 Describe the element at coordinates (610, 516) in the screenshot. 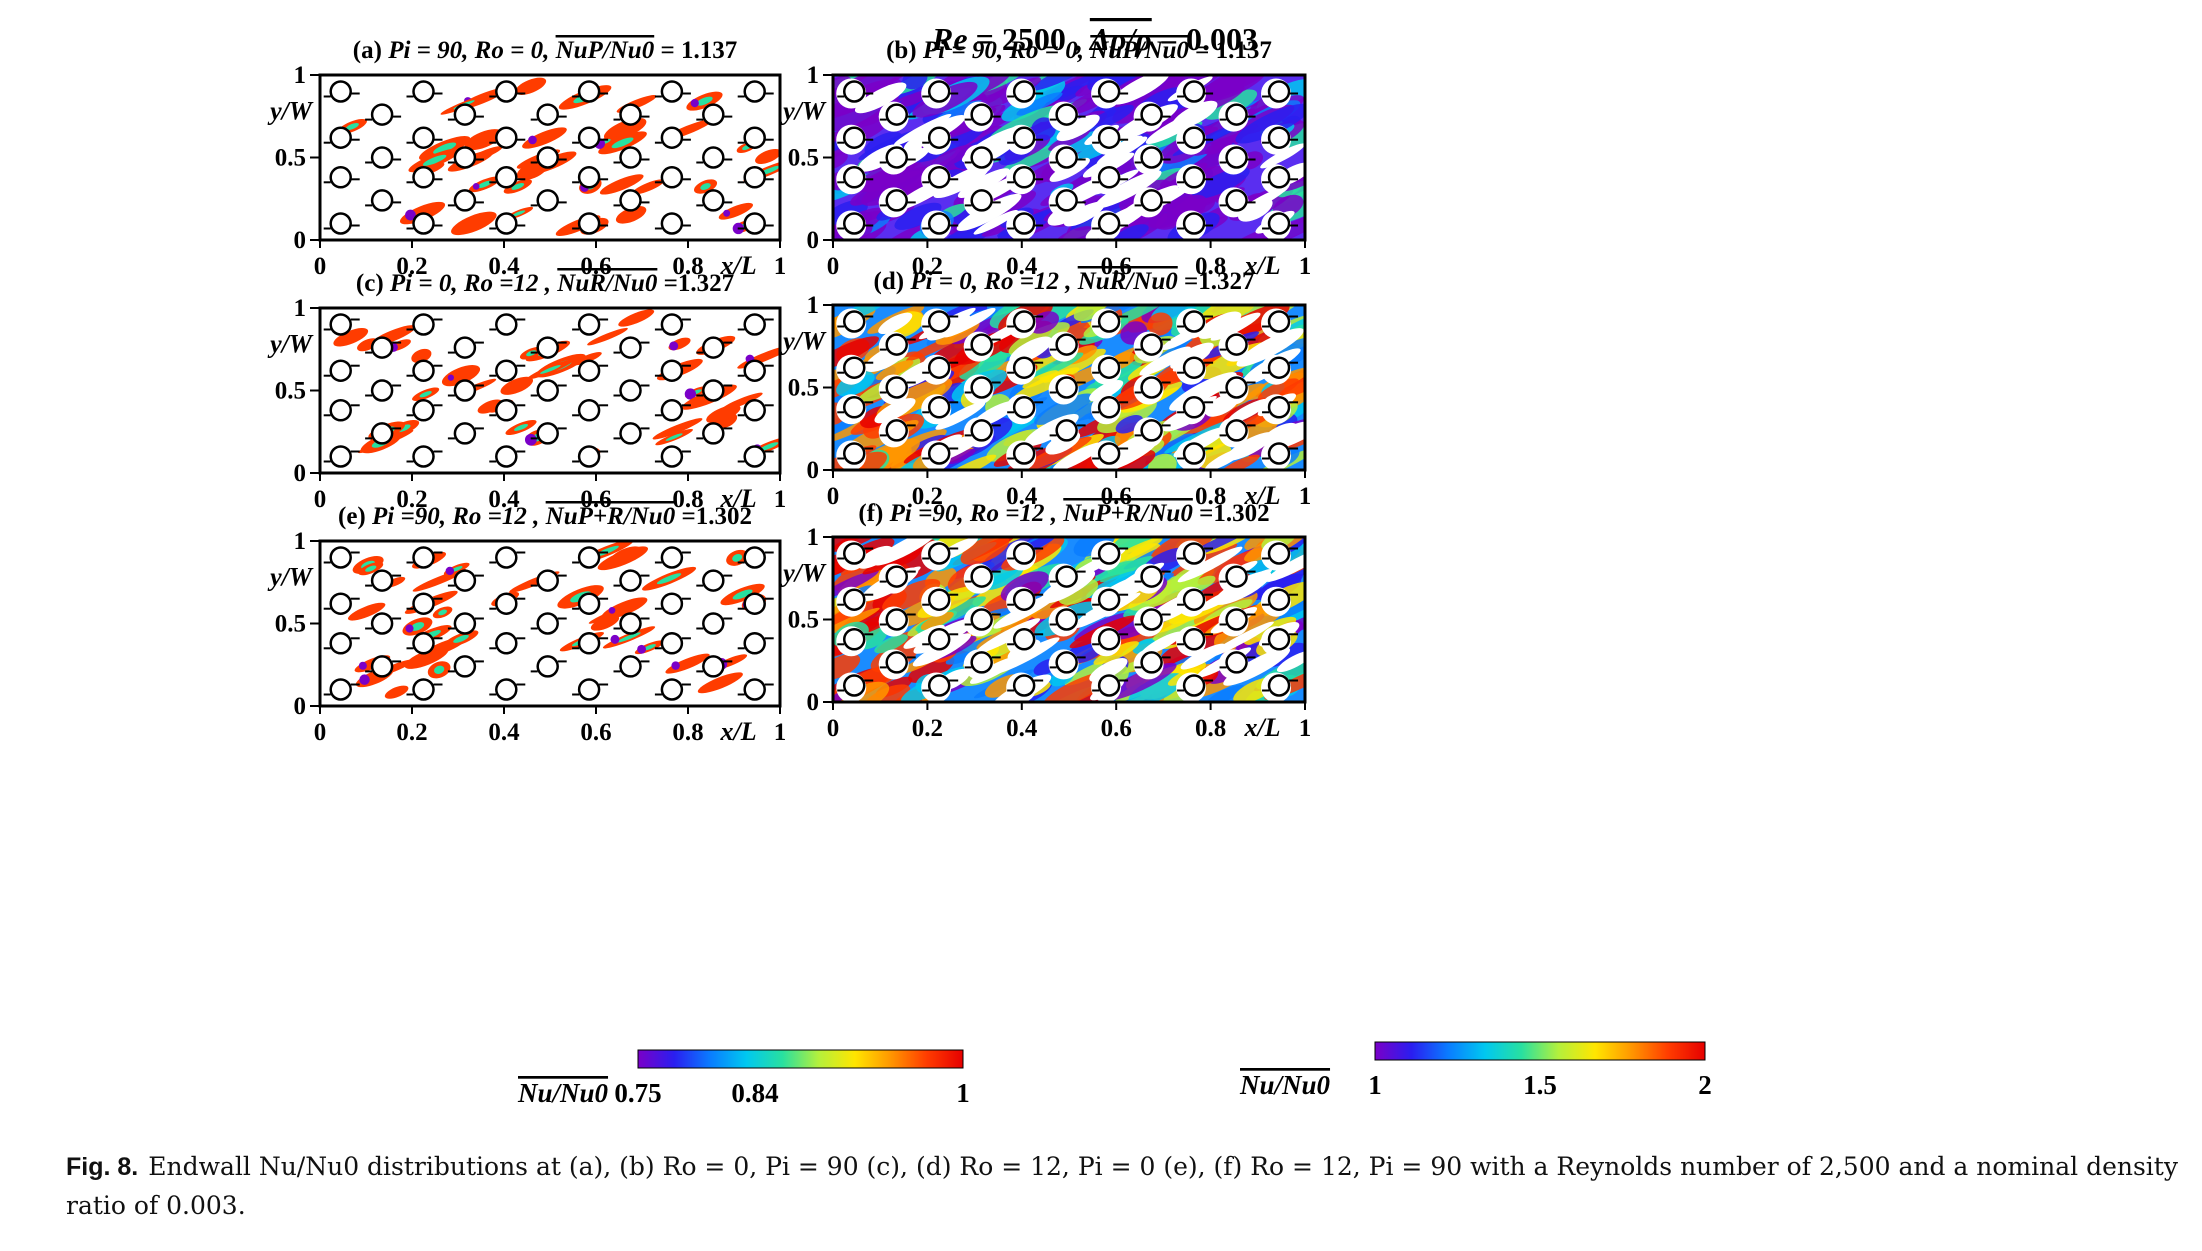

I see `panel-ratio-label-e: NuP+R/Nu0` at that location.